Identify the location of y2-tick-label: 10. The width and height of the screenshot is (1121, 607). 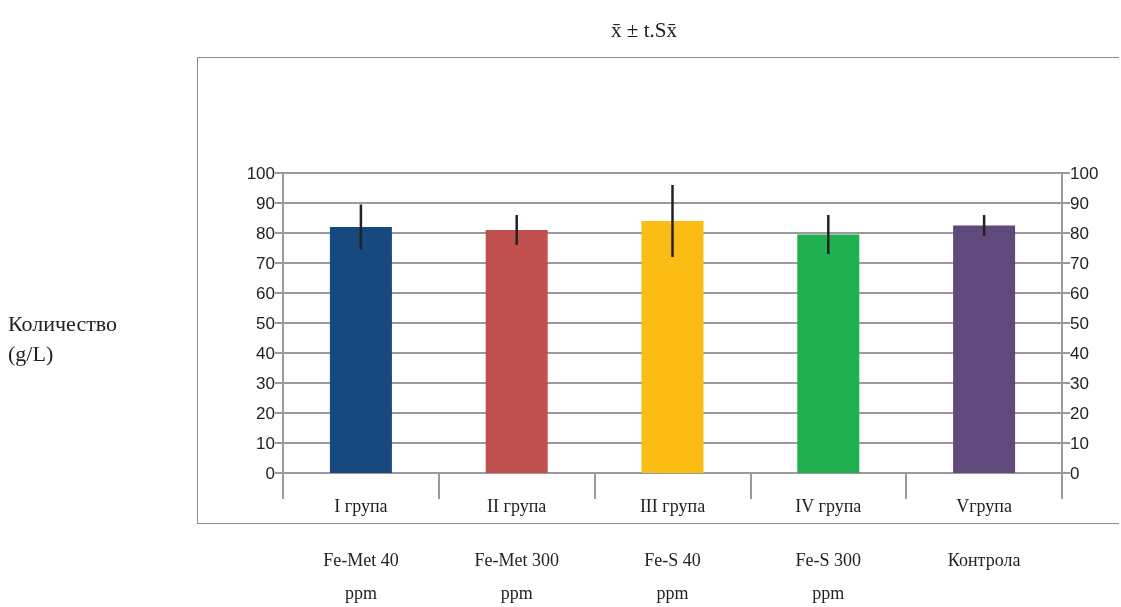
(1079, 443).